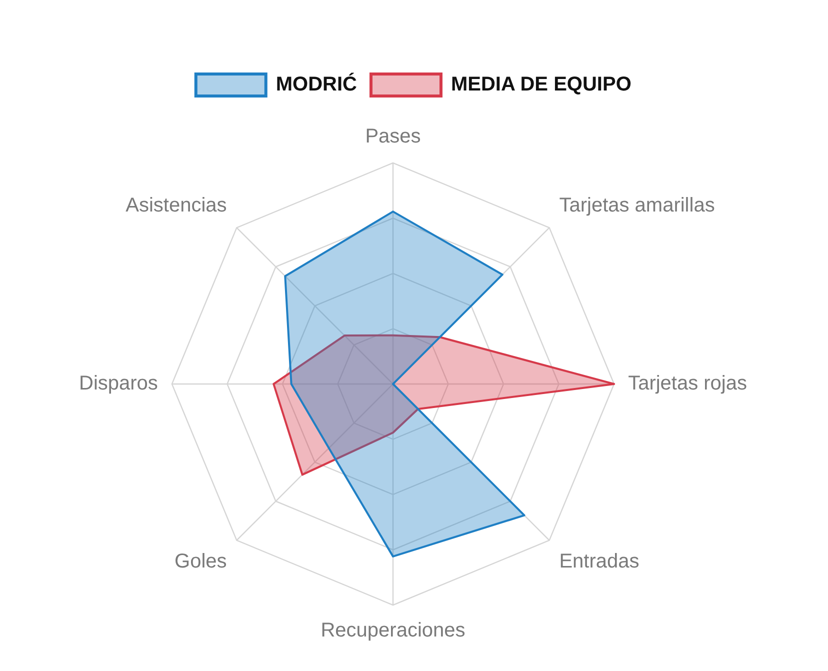 This screenshot has height=671, width=828. Describe the element at coordinates (393, 631) in the screenshot. I see `spoke-label: Recuperaciones` at that location.